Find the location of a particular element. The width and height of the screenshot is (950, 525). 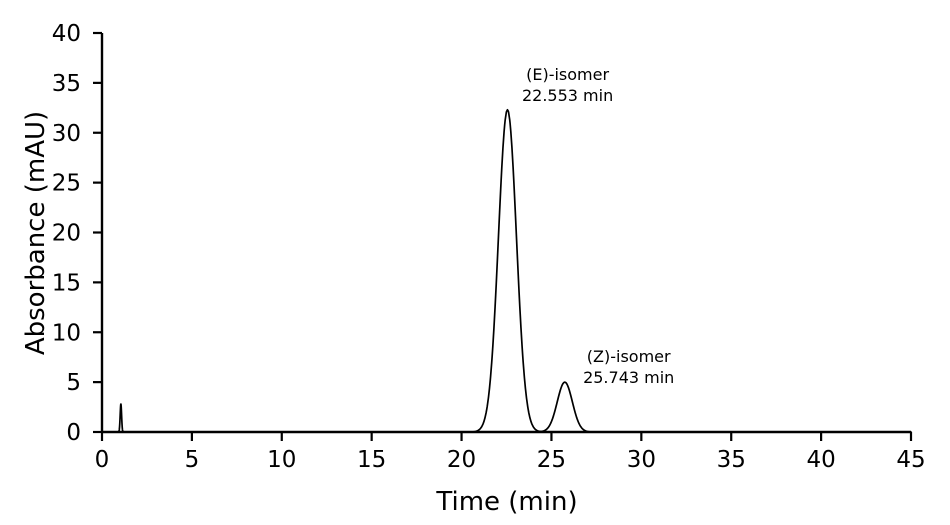

y-tick-label: 5 is located at coordinates (73, 383).